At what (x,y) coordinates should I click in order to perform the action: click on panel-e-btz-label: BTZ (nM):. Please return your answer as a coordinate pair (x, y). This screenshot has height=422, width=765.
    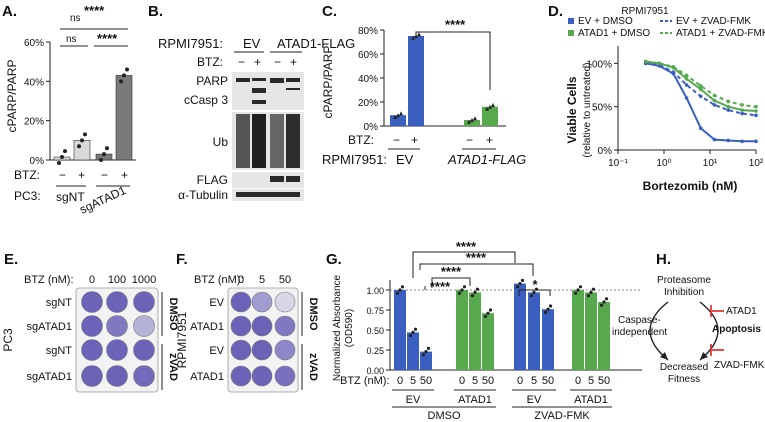
    Looking at the image, I should click on (49, 280).